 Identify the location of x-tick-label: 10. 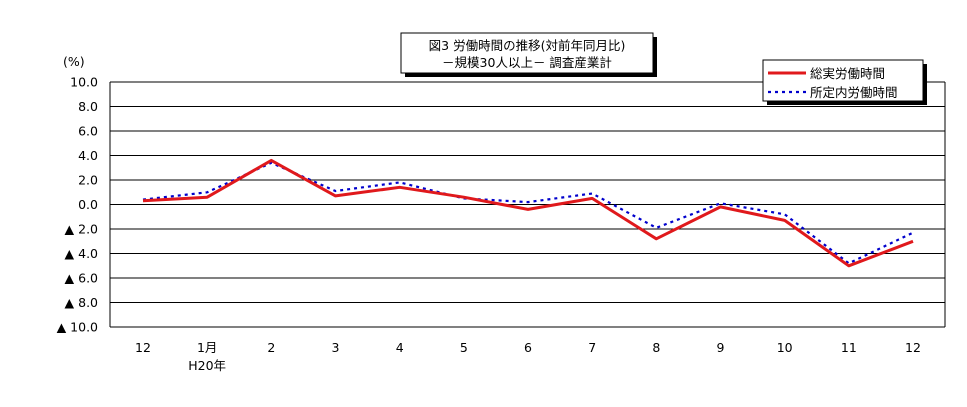
(785, 347).